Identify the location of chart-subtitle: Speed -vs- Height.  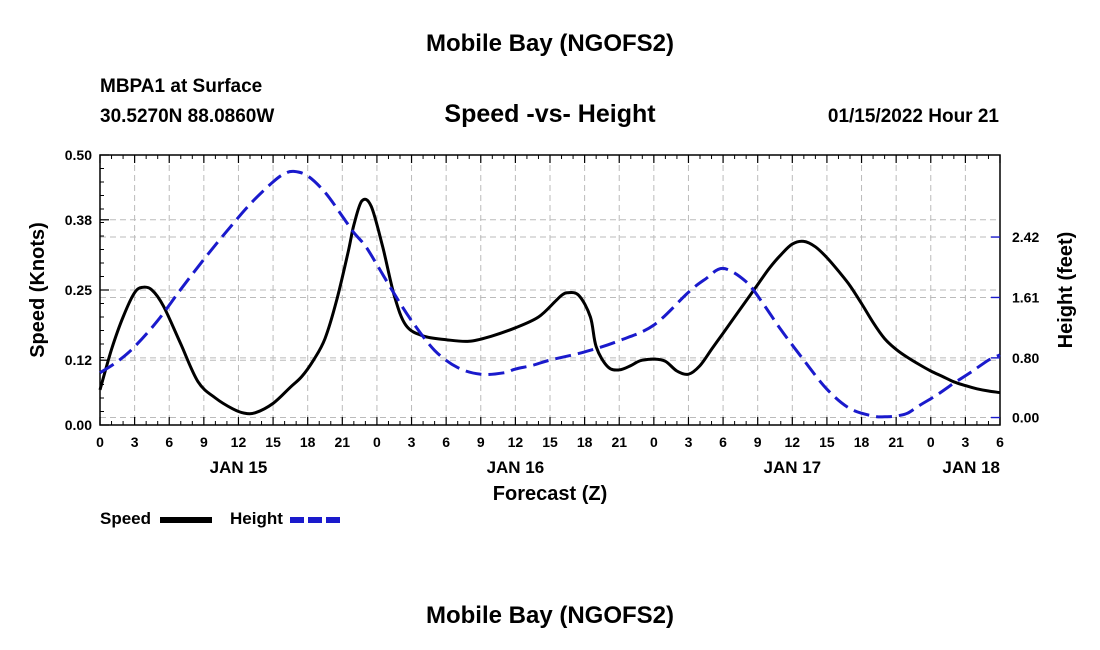
(550, 114).